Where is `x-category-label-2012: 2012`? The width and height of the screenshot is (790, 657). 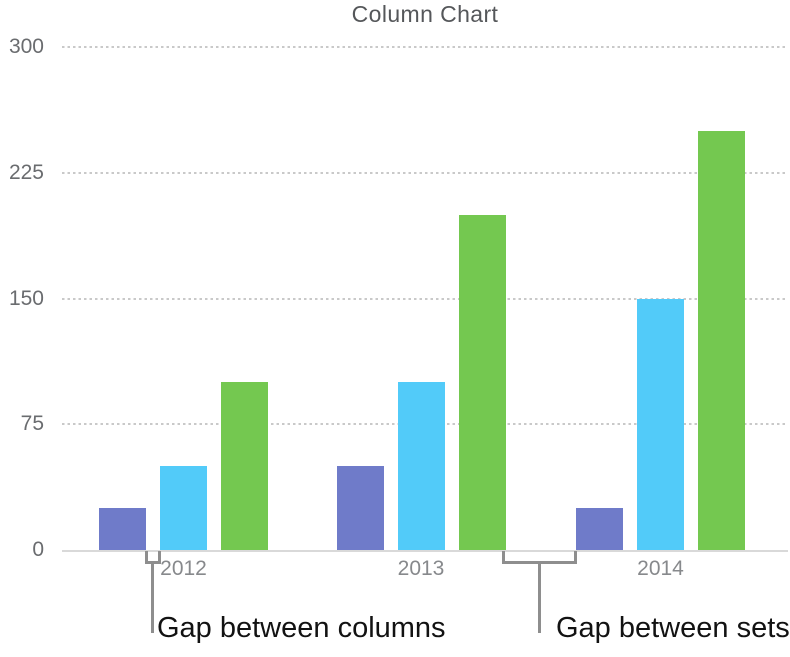 x-category-label-2012: 2012 is located at coordinates (183, 568).